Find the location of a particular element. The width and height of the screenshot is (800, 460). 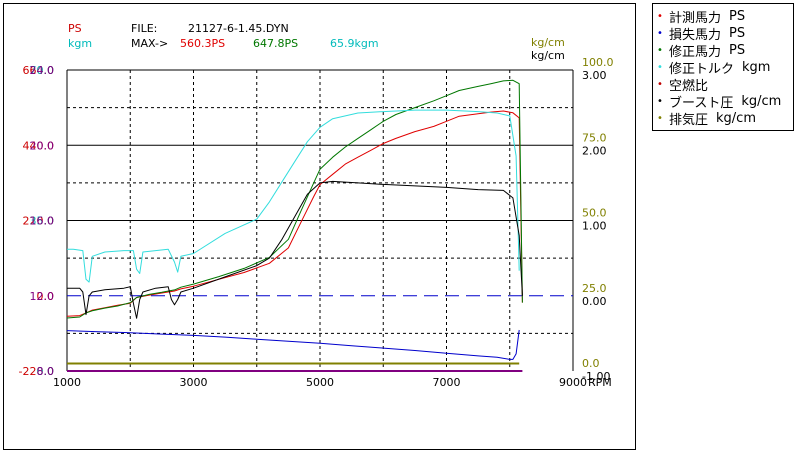

y-tick-label-ps: -220.0 is located at coordinates (36, 371).